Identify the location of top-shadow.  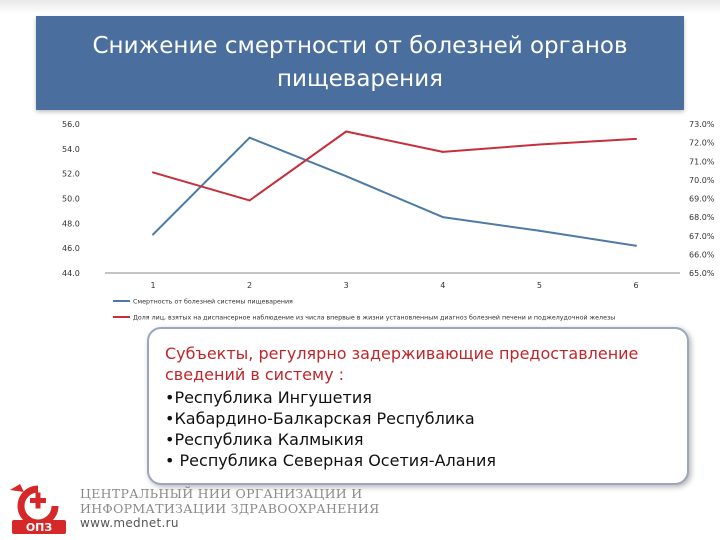
(360, 7).